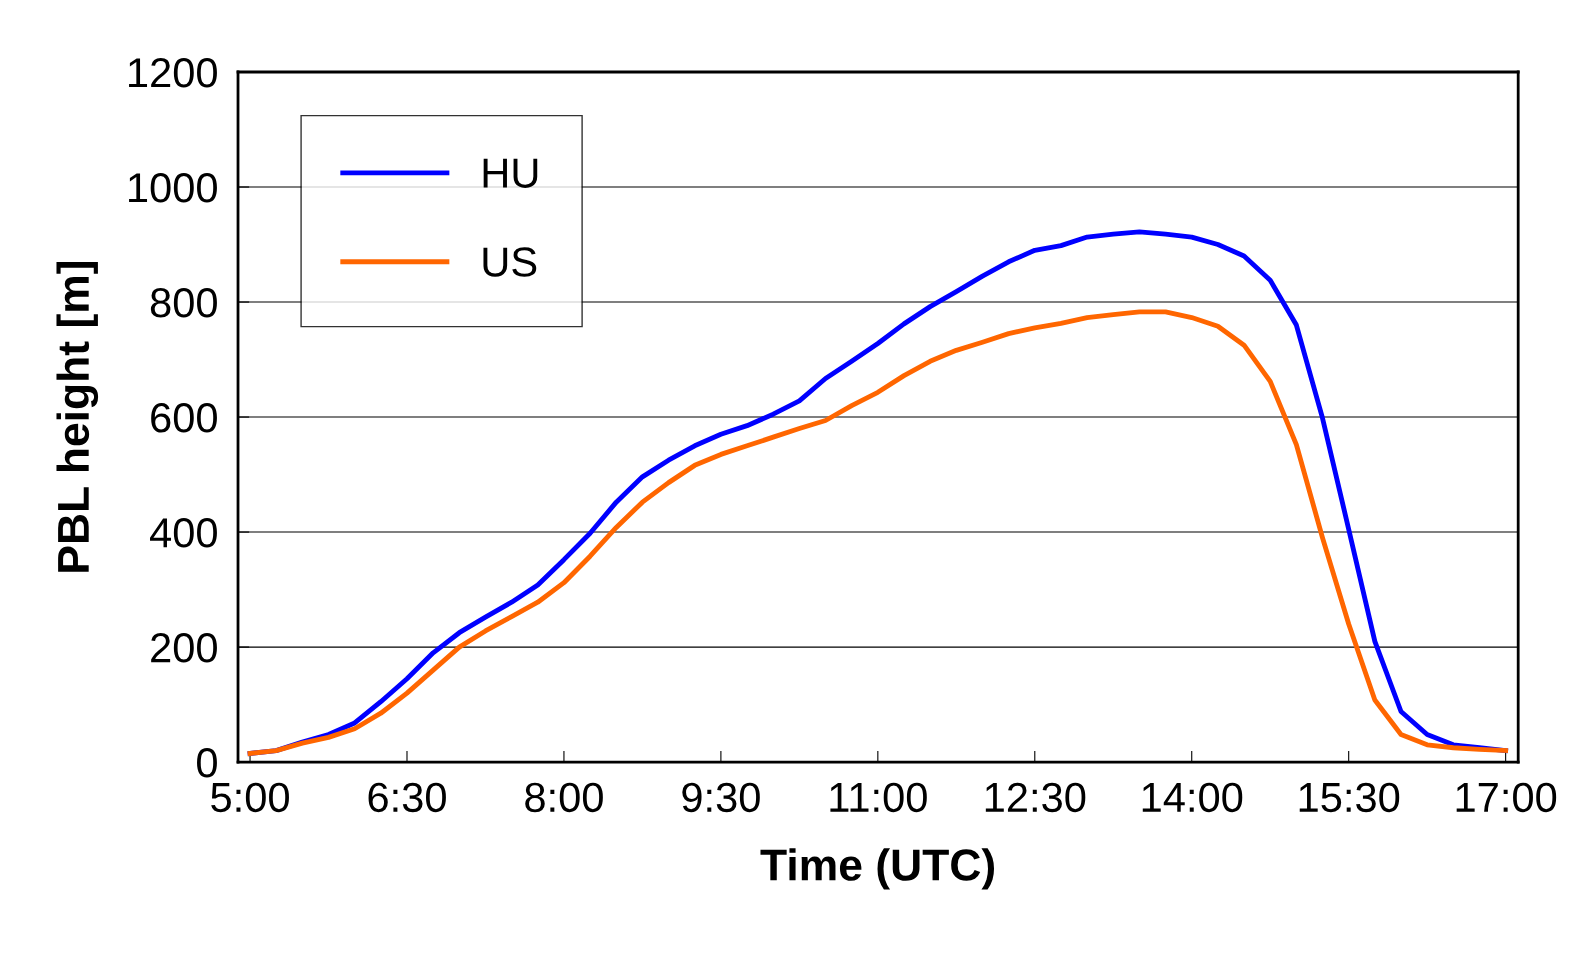 The image size is (1570, 955). I want to click on x-tick-label: 17:00, so click(1506, 797).